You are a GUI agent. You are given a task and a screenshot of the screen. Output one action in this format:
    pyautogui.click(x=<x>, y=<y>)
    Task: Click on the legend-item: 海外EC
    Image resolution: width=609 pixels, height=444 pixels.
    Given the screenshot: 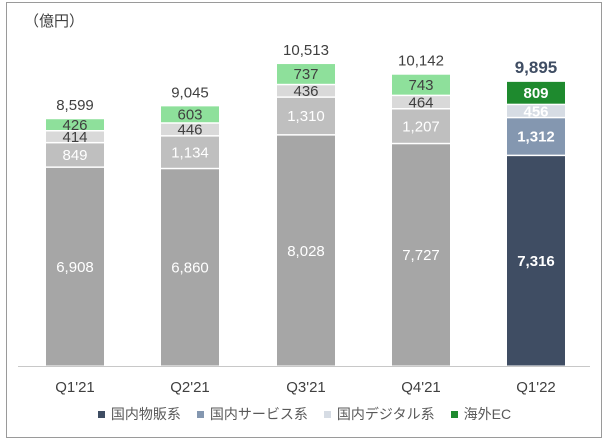 What is the action you would take?
    pyautogui.click(x=481, y=414)
    